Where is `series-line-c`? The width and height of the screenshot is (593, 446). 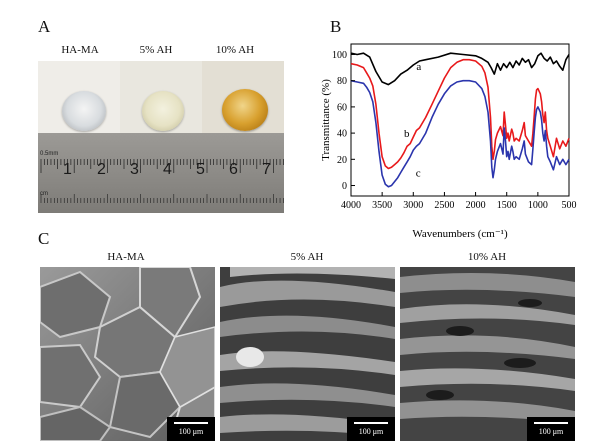 series-line-c is located at coordinates (460, 133).